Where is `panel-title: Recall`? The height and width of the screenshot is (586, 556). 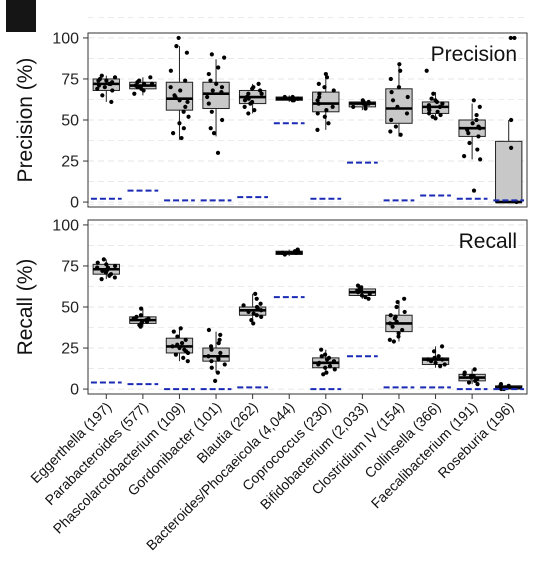 panel-title: Recall is located at coordinates (488, 241).